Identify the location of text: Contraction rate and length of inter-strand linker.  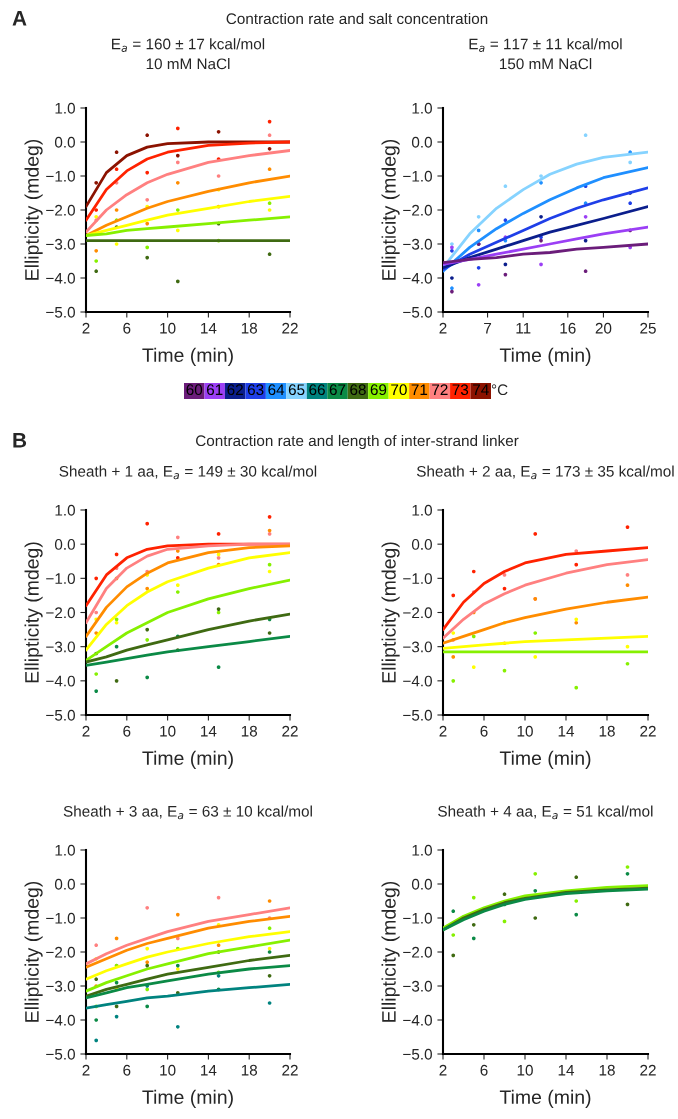
(357, 442).